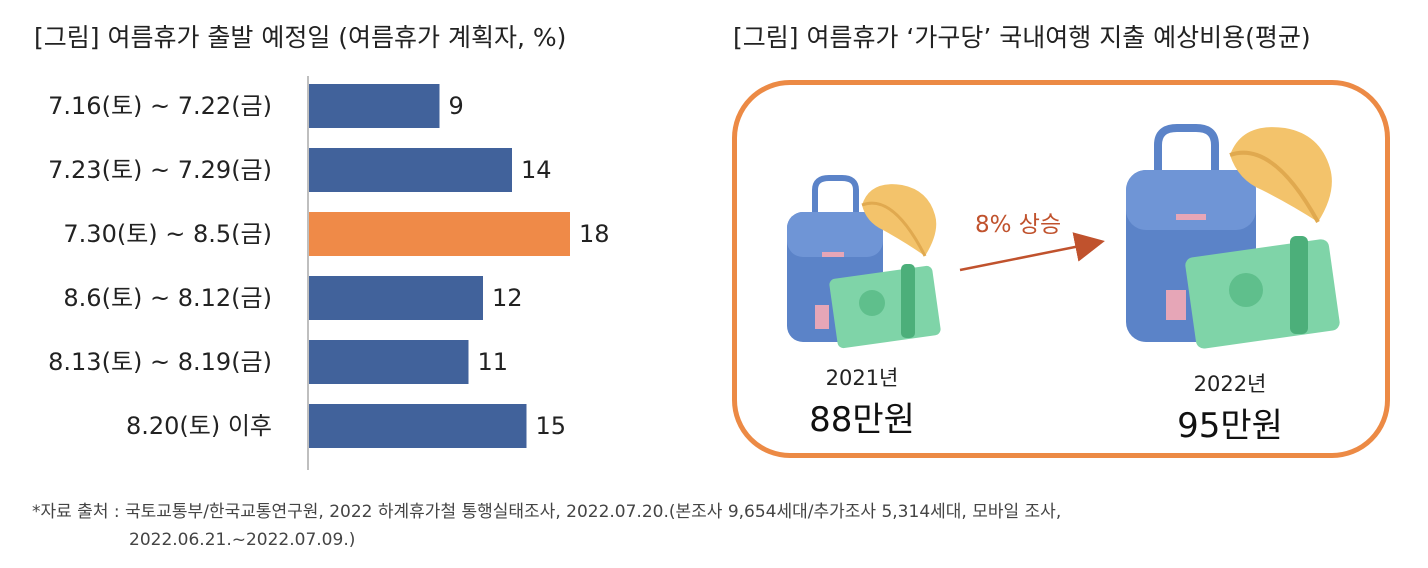  What do you see at coordinates (1233, 236) in the screenshot?
I see `luggage-2022-icon` at bounding box center [1233, 236].